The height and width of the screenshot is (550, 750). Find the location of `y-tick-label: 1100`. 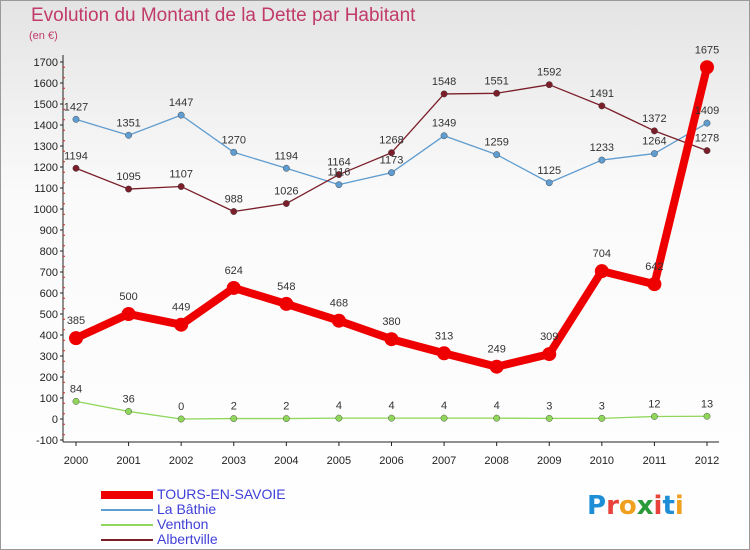

y-tick-label: 1100 is located at coordinates (46, 189).